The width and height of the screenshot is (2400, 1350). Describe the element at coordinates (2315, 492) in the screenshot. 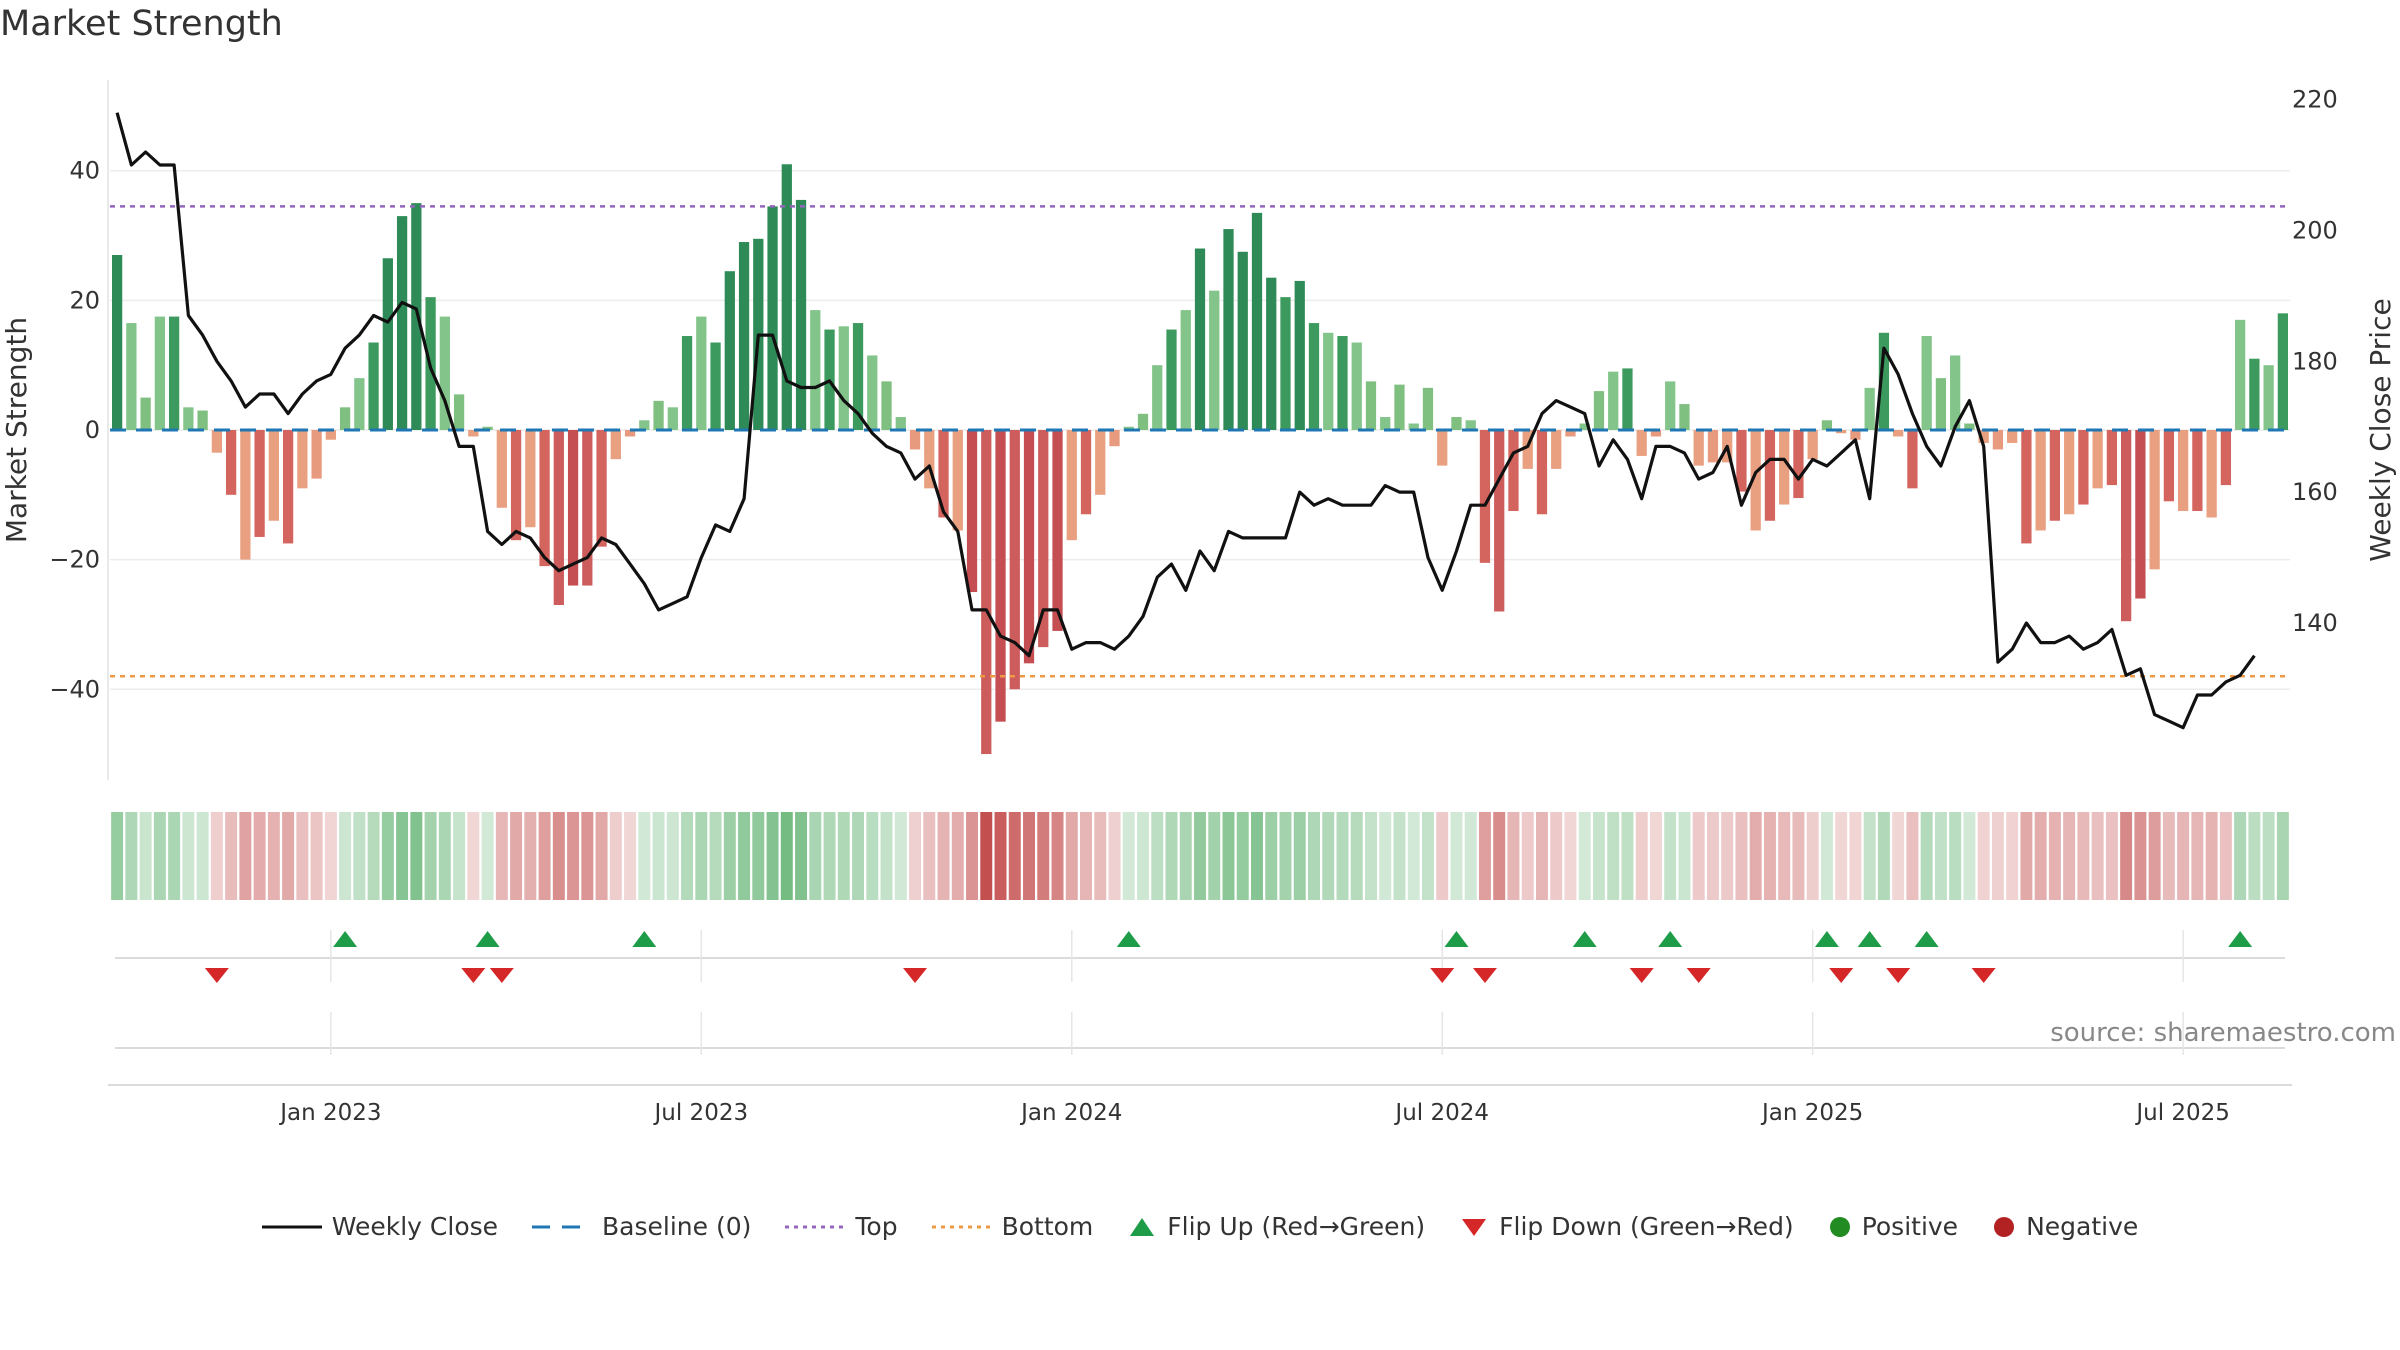

I see `right-tick-label: 160` at that location.